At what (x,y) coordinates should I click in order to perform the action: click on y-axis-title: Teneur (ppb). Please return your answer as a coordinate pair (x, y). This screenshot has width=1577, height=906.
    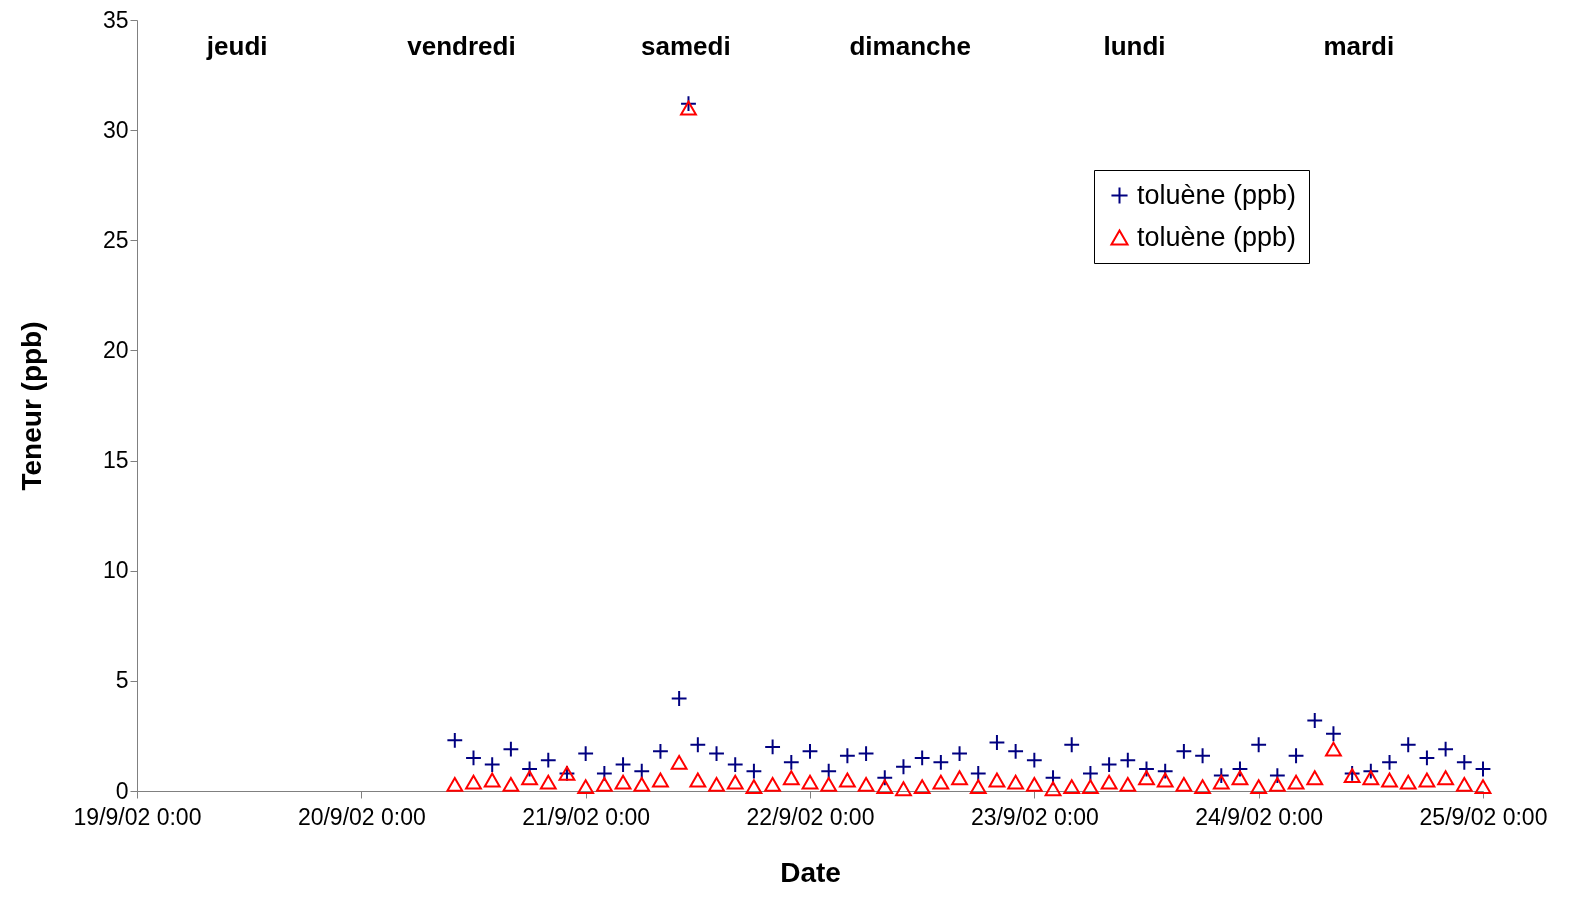
    Looking at the image, I should click on (31, 406).